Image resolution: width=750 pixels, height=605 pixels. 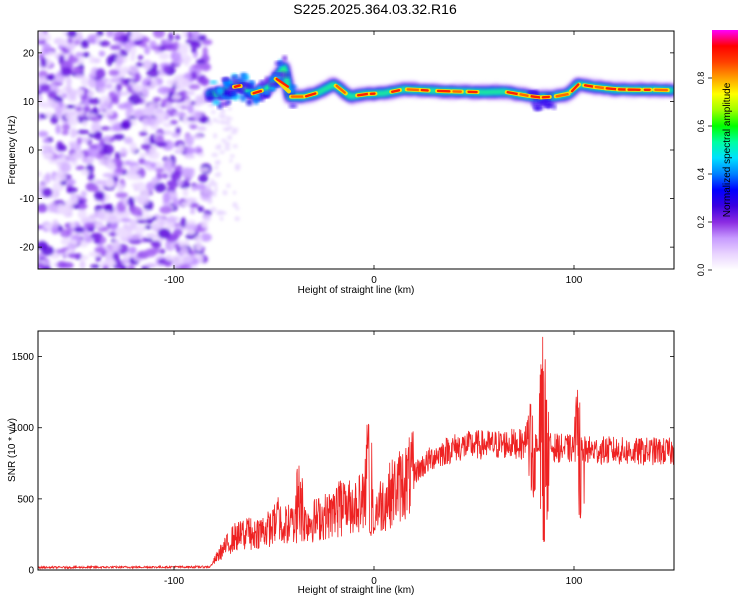 I want to click on colorbar-tick-label: 0.6, so click(x=701, y=126).